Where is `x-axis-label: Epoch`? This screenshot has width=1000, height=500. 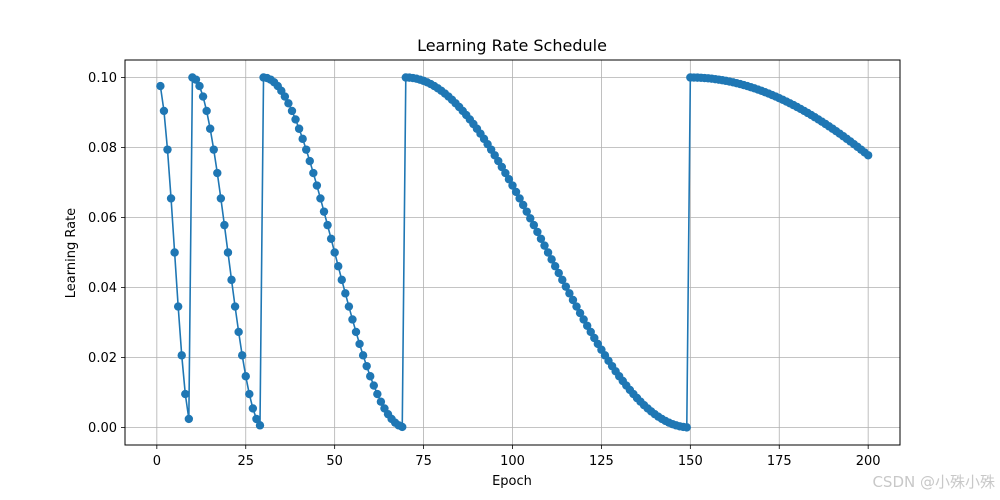 x-axis-label: Epoch is located at coordinates (512, 481).